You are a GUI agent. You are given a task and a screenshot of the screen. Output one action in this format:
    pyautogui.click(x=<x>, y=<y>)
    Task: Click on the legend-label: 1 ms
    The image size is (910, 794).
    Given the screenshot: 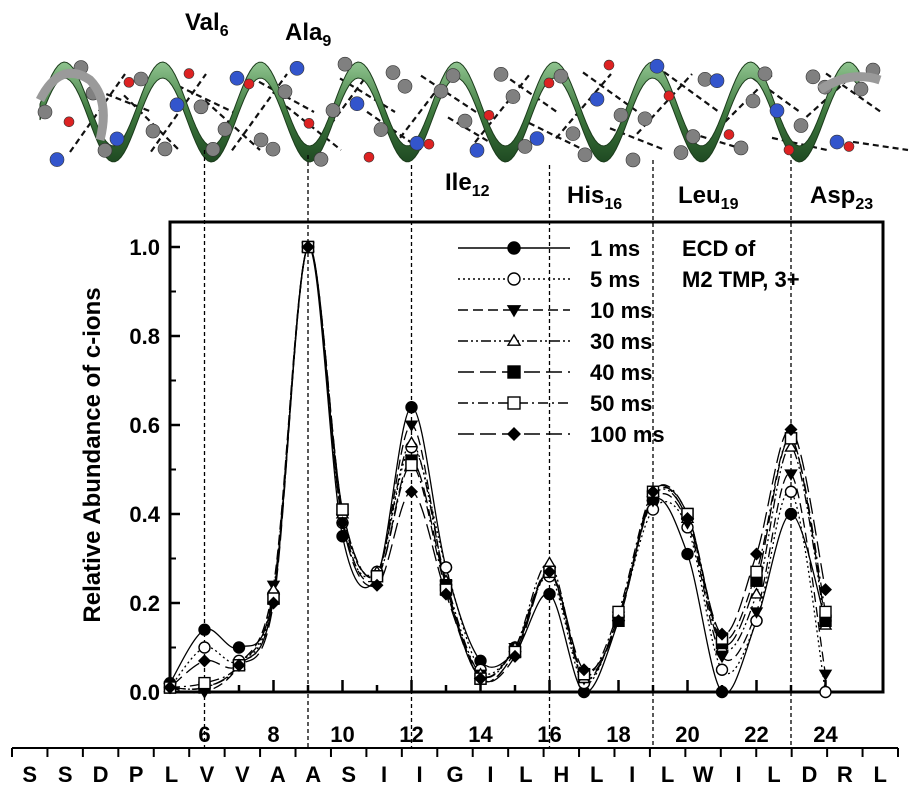 What is the action you would take?
    pyautogui.click(x=615, y=248)
    